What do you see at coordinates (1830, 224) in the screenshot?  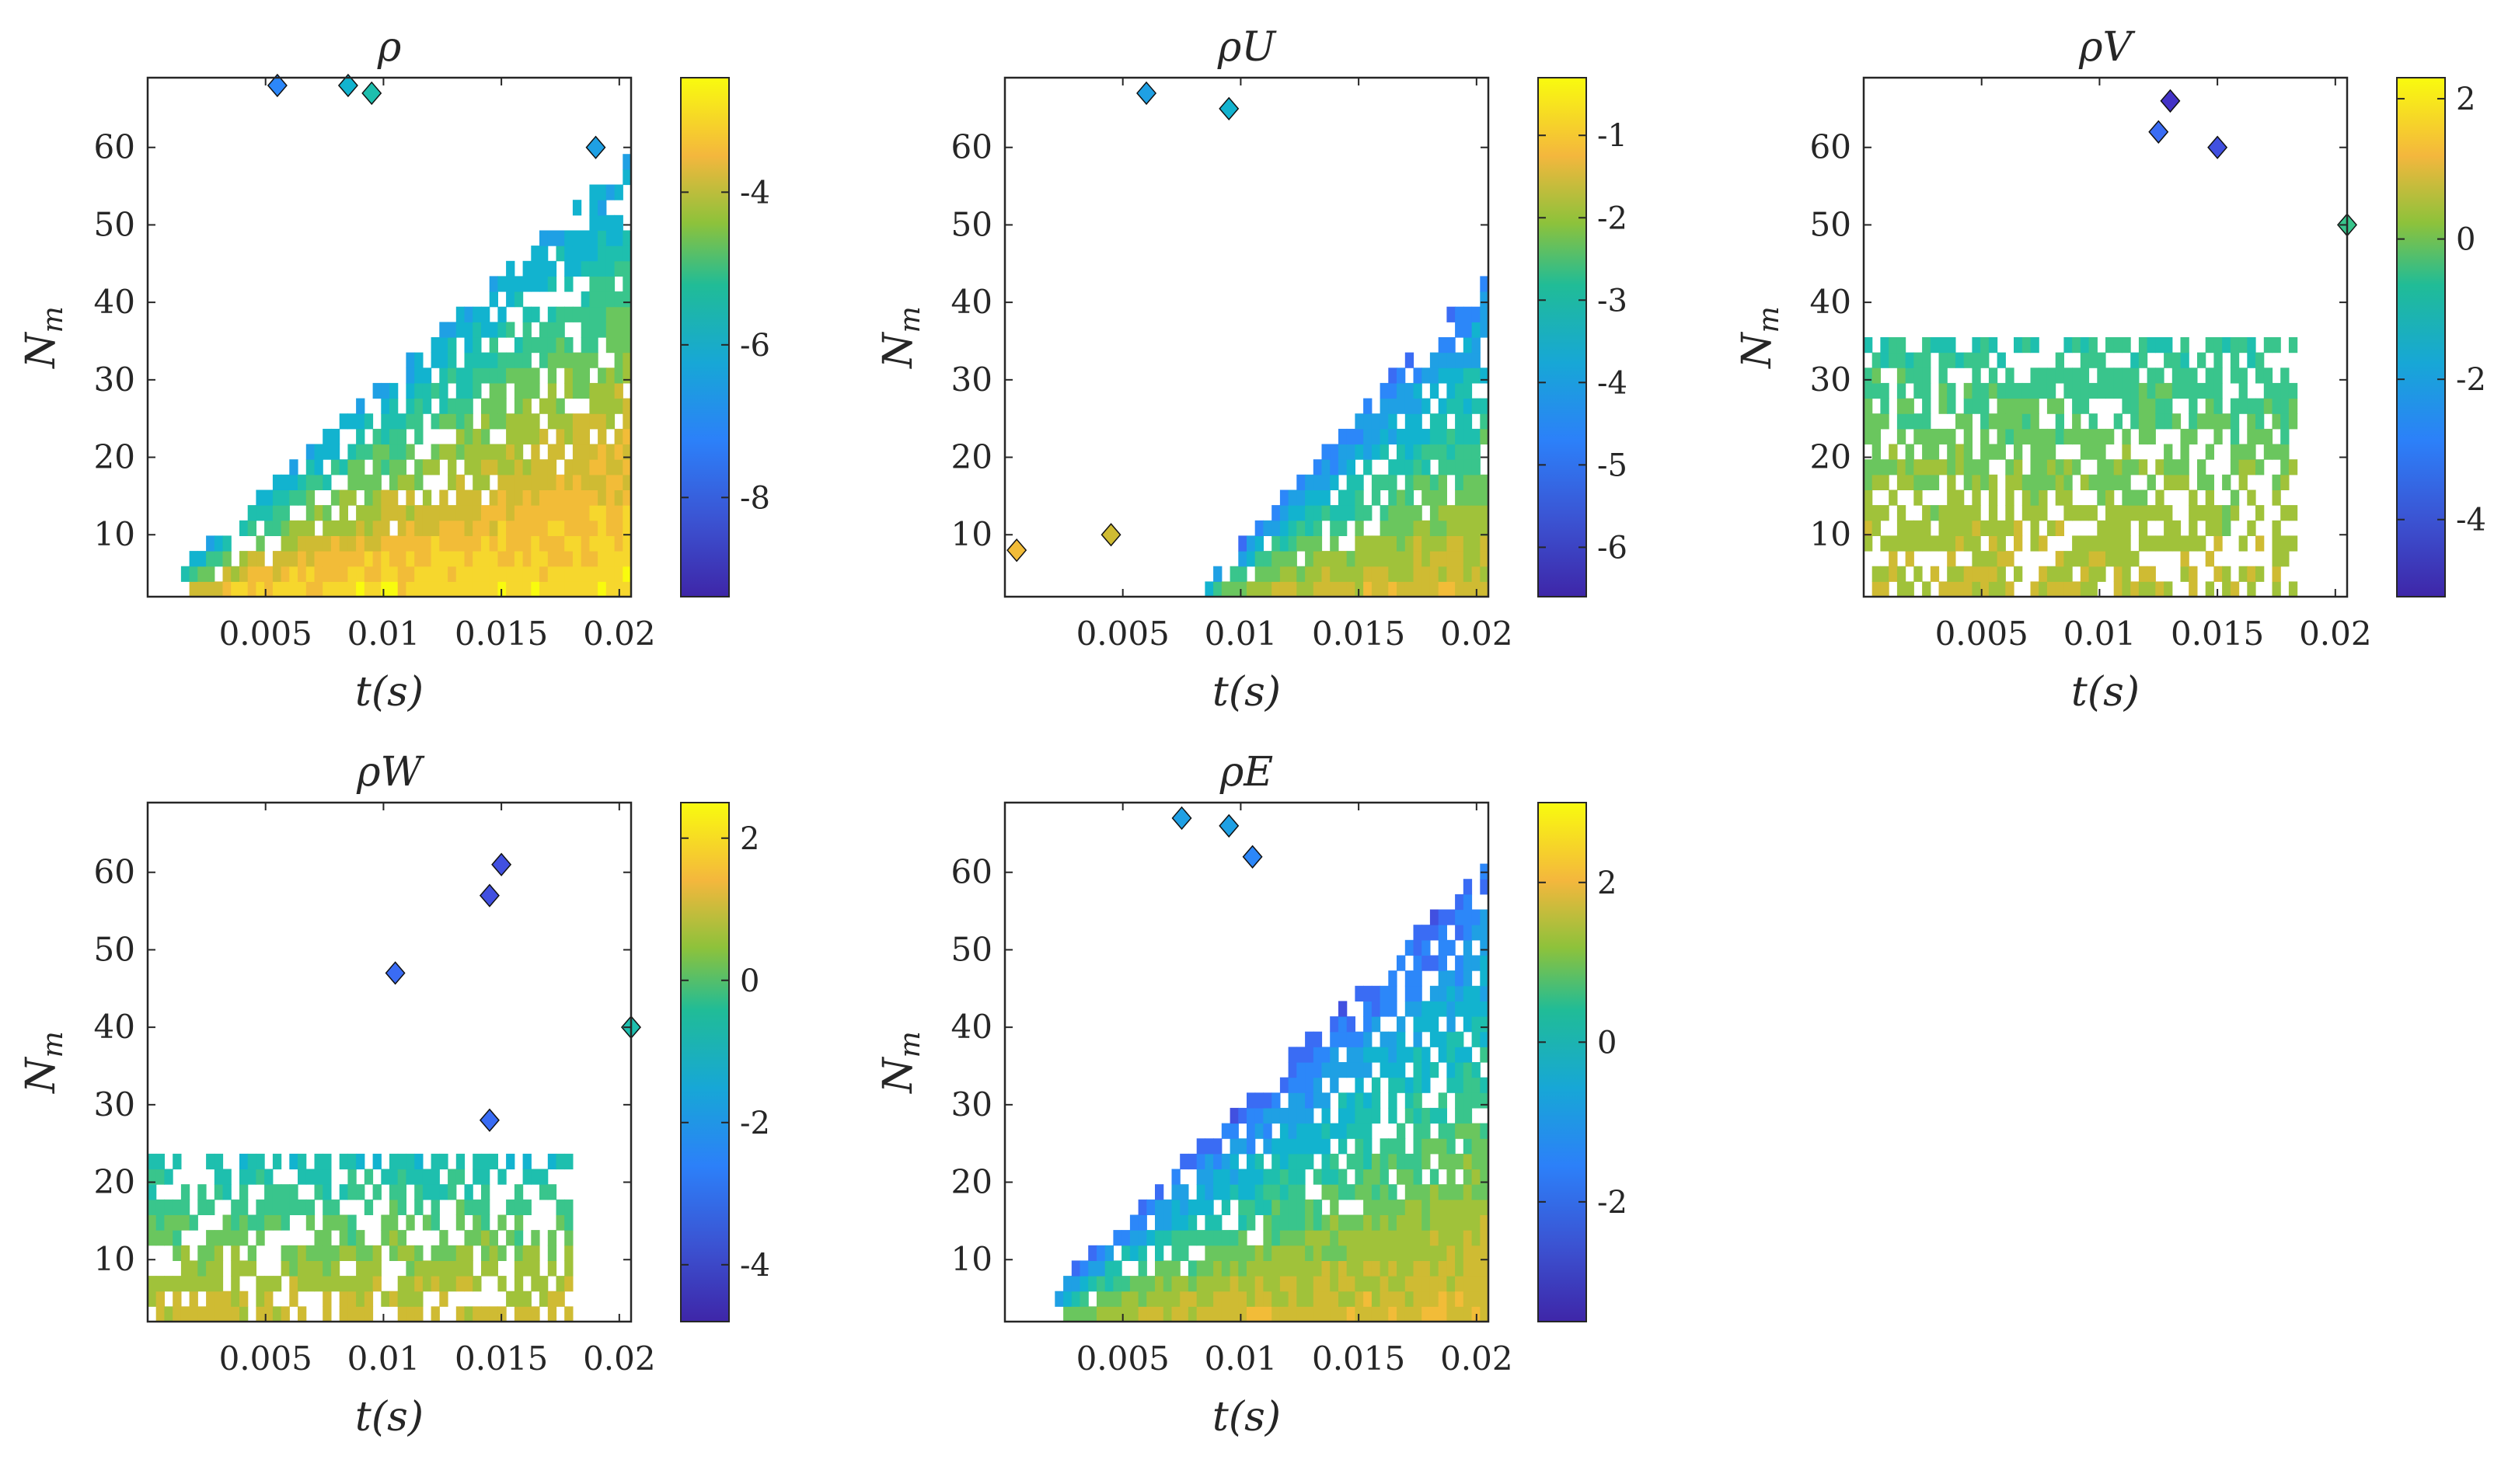 I see `y-tick-label: 50` at bounding box center [1830, 224].